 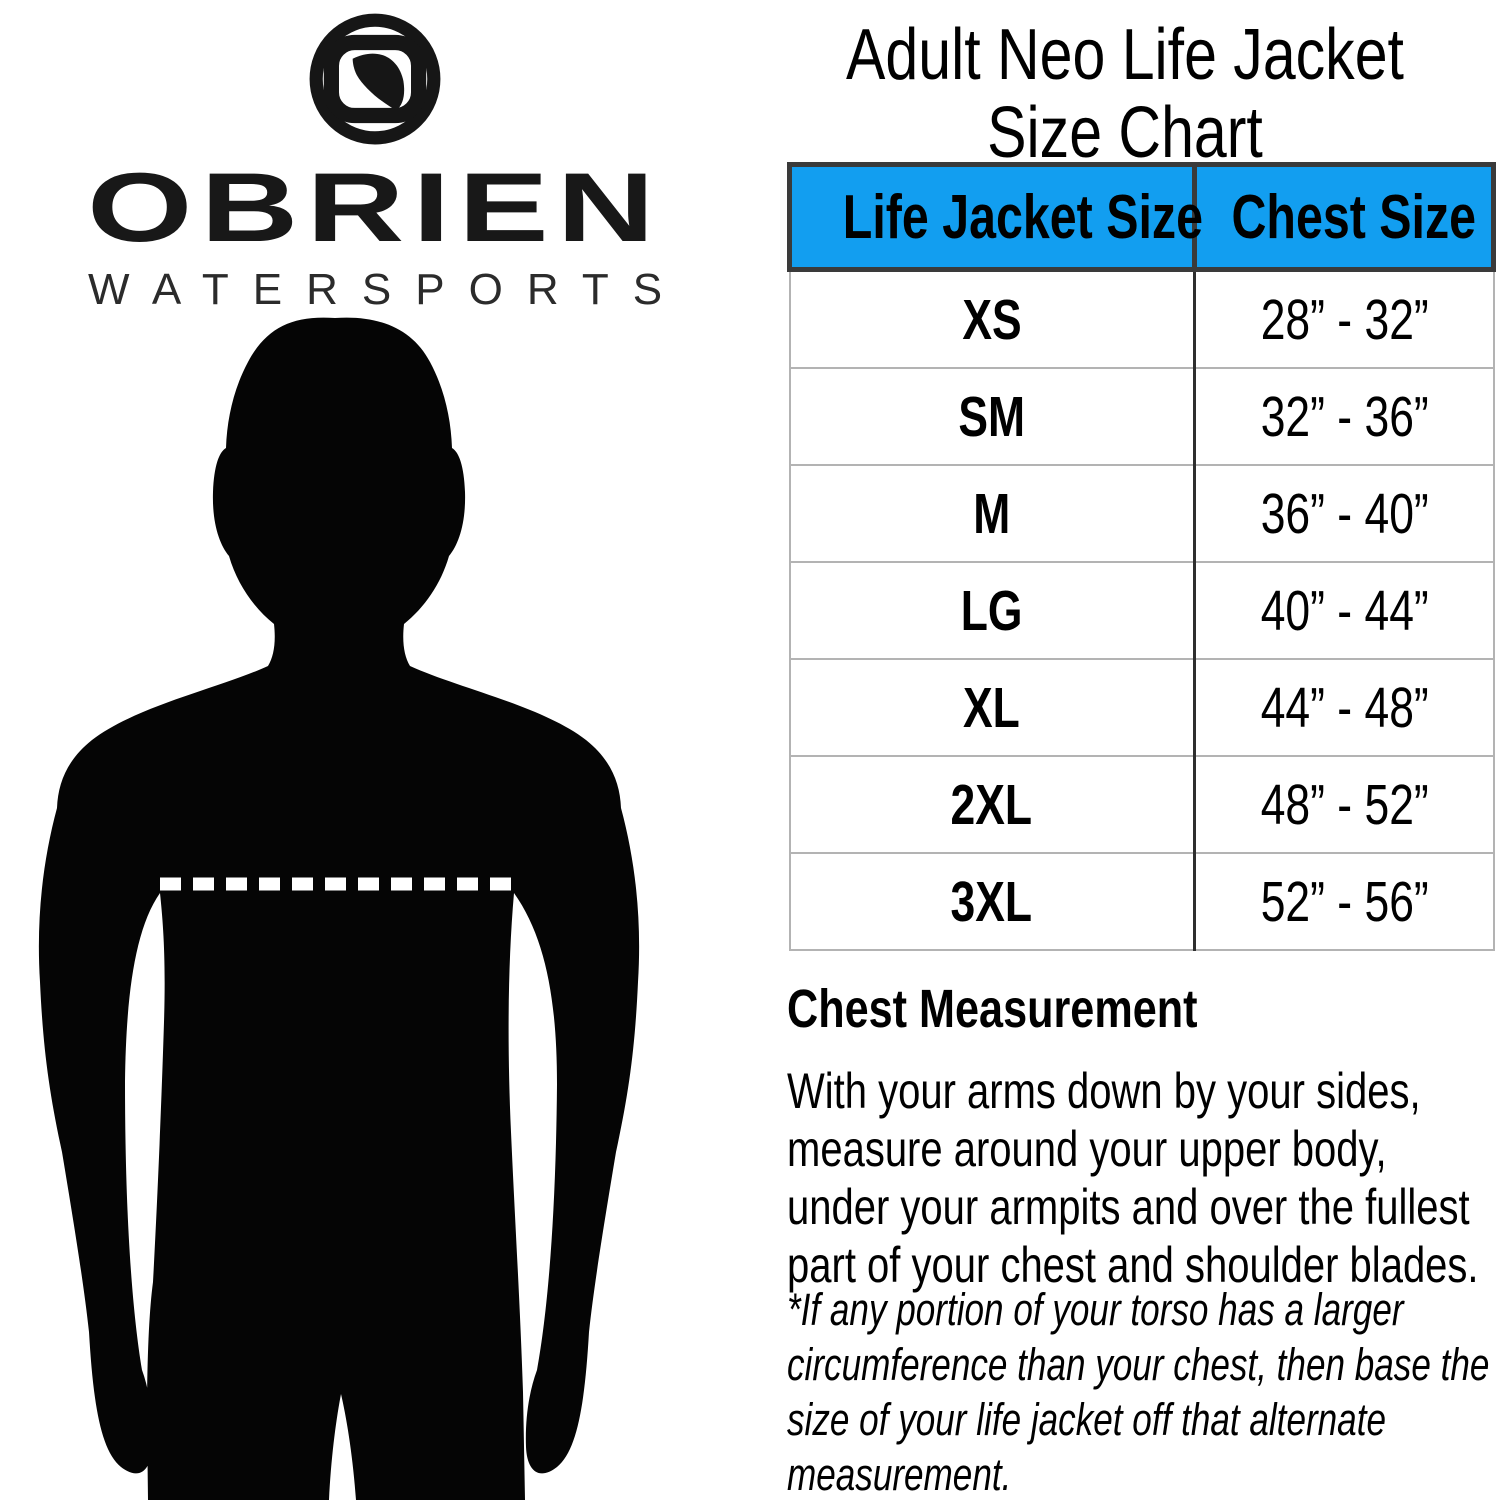 I want to click on size-cell: 3XL, so click(x=992, y=902).